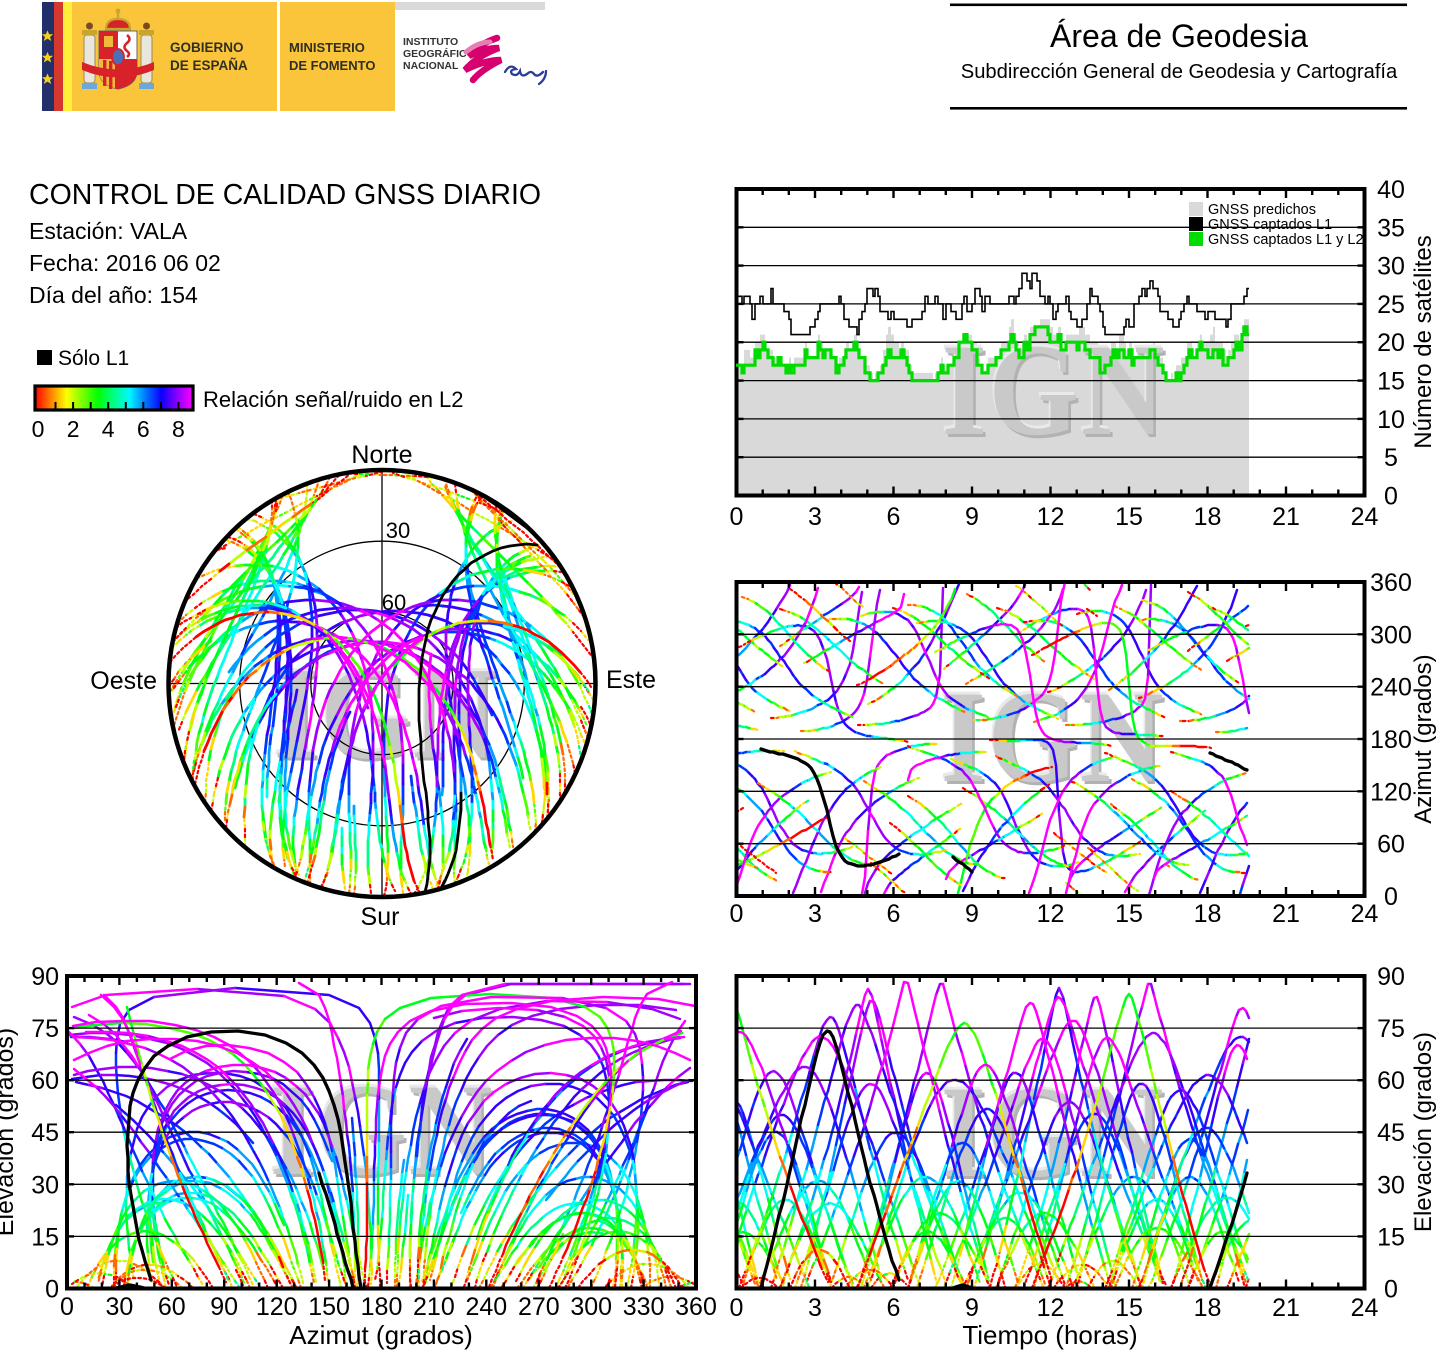  What do you see at coordinates (431, 66) in the screenshot?
I see `svg-text: NACIONAL` at bounding box center [431, 66].